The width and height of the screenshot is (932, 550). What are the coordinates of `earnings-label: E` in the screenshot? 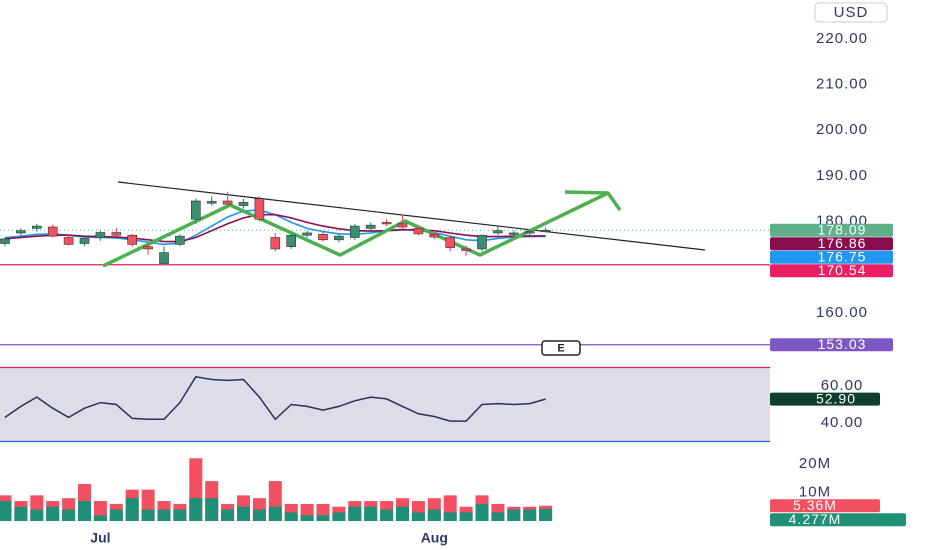 It's located at (560, 348).